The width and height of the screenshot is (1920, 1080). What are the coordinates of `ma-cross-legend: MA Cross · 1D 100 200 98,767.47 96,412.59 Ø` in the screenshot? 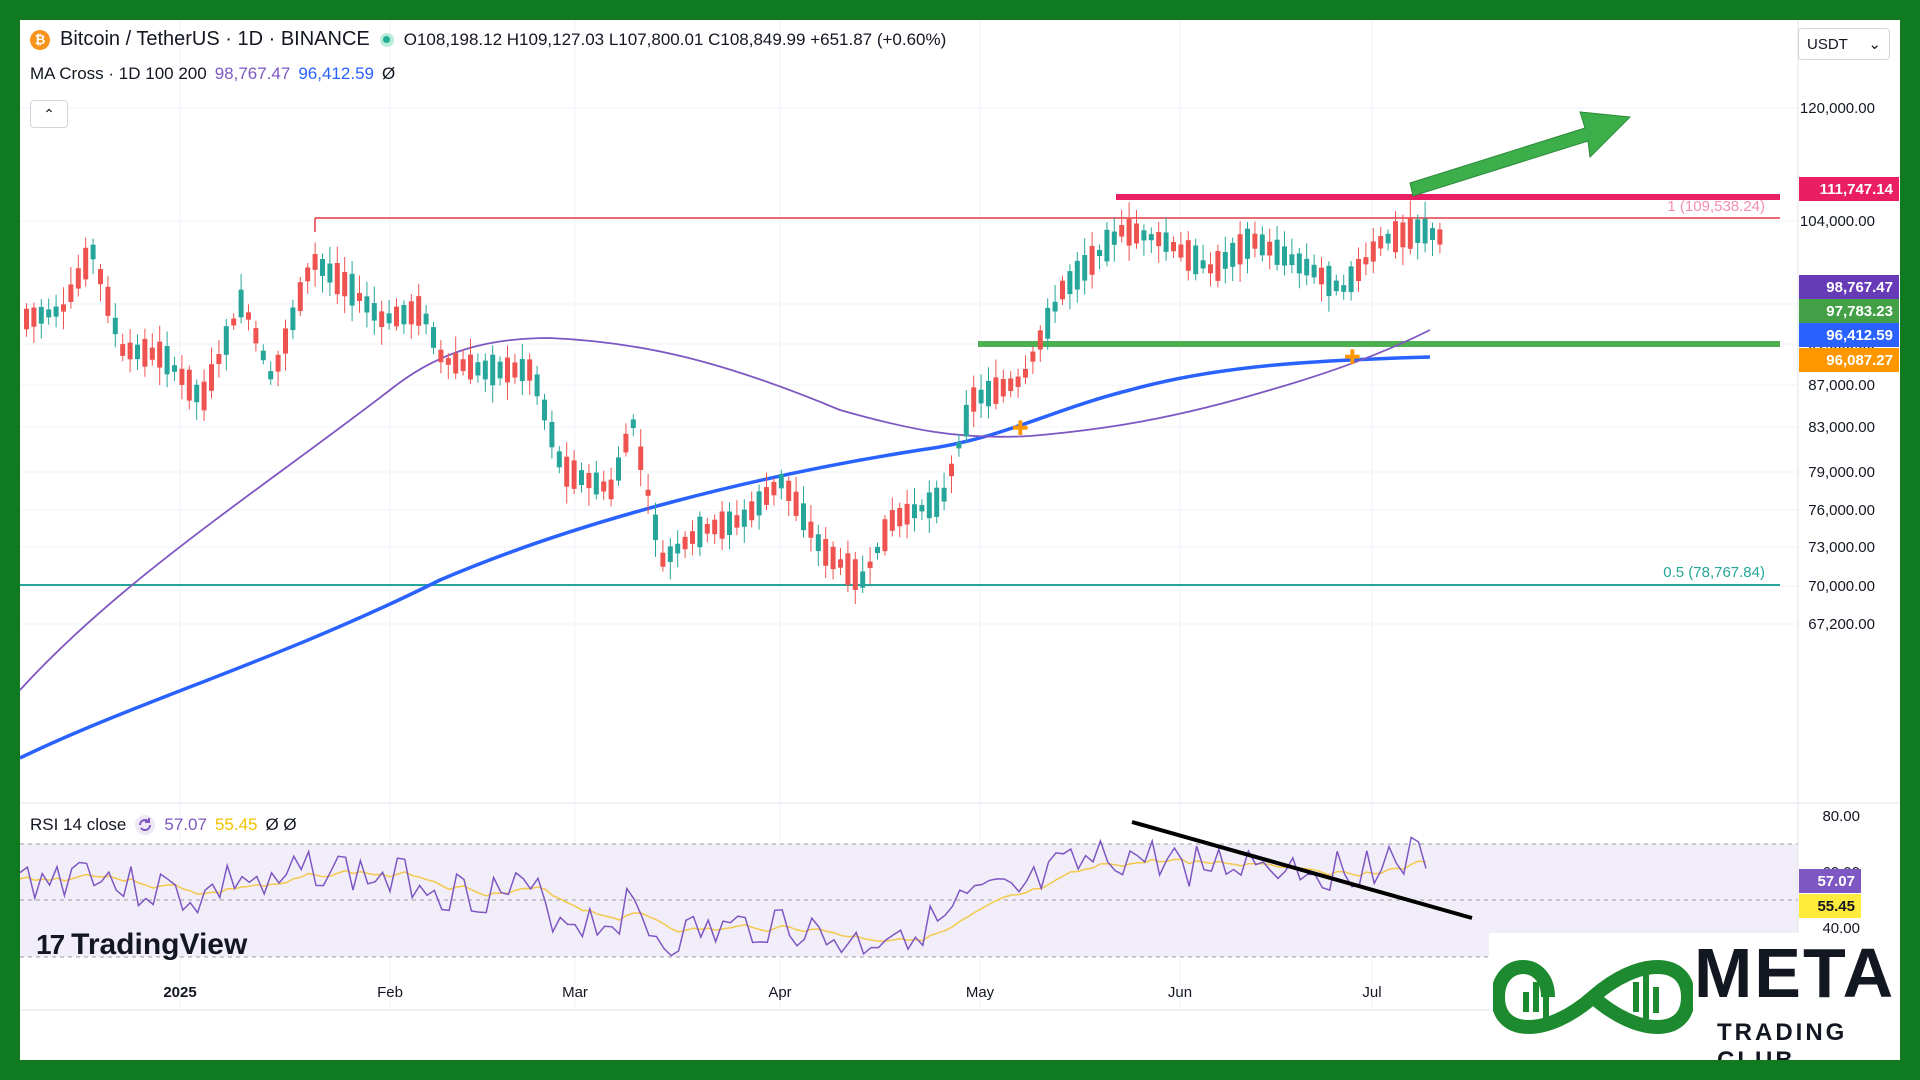 It's located at (212, 74).